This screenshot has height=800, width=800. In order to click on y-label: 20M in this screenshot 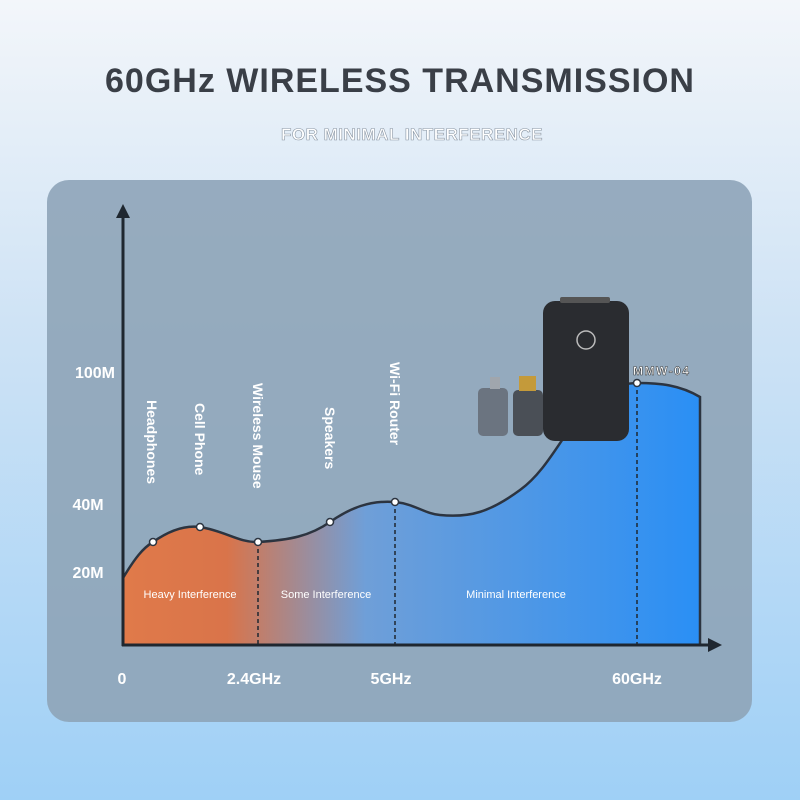, I will do `click(87, 573)`.